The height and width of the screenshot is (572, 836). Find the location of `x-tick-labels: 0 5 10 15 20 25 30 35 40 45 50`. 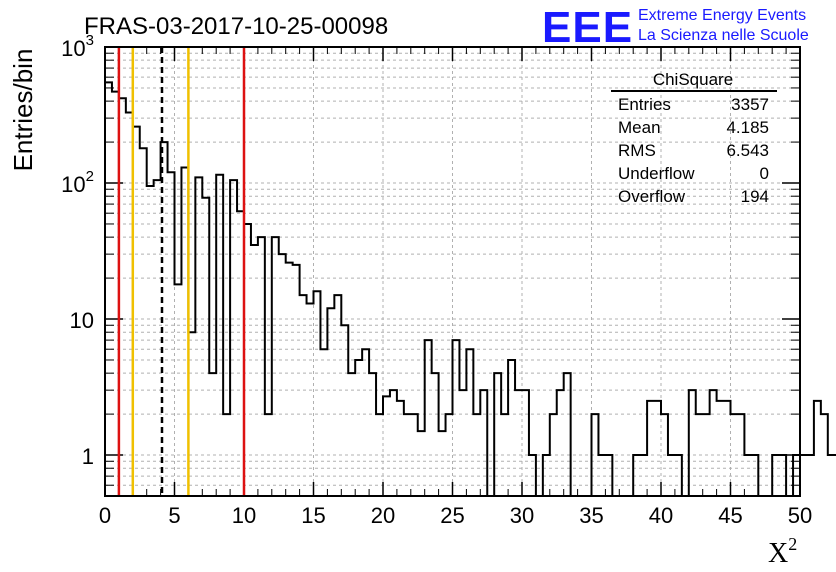

x-tick-labels: 0 5 10 15 20 25 30 35 40 45 50 is located at coordinates (455, 515).